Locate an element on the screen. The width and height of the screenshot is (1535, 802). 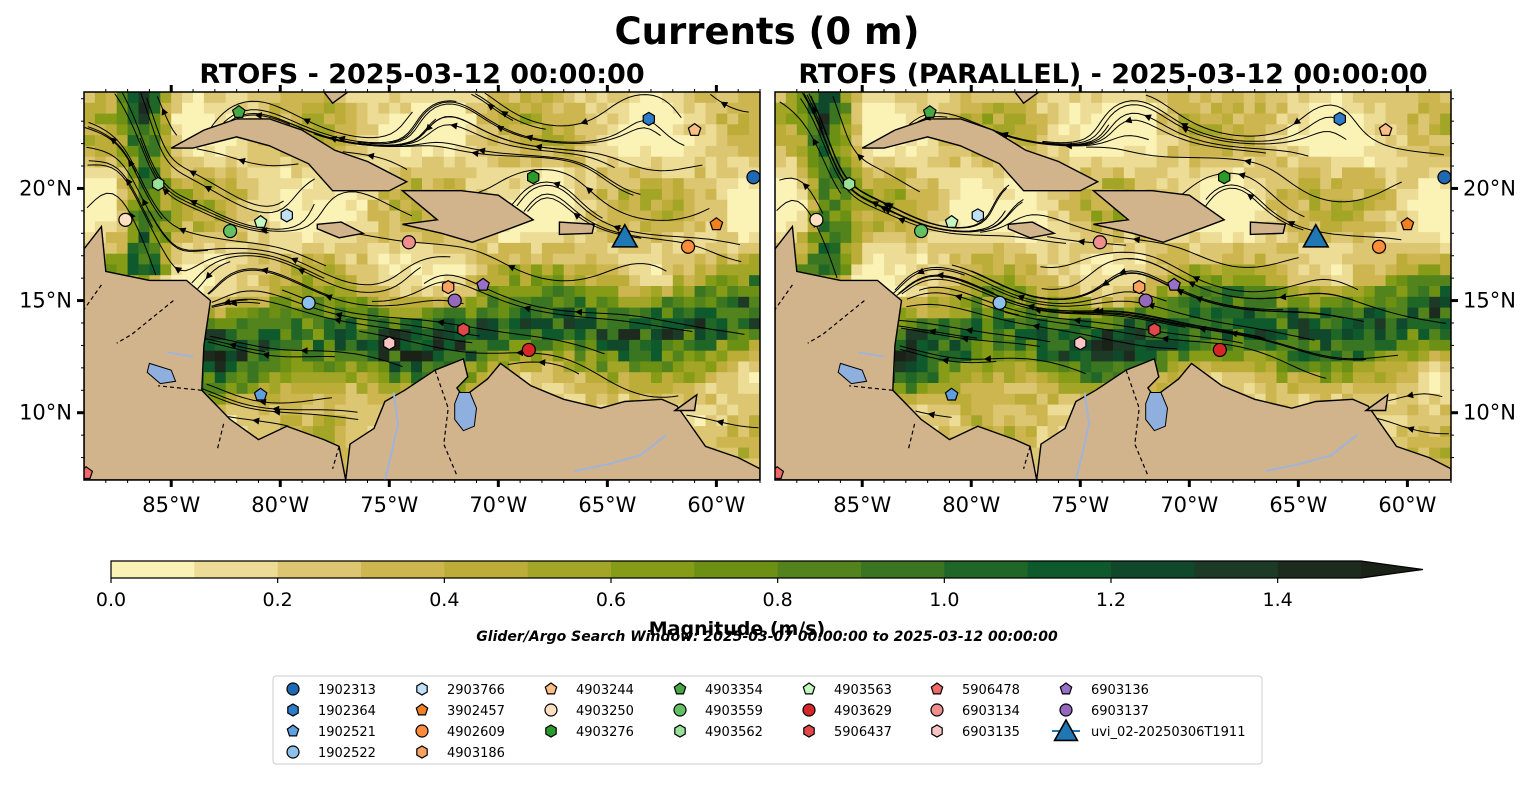
land-trinidad is located at coordinates (685, 402).